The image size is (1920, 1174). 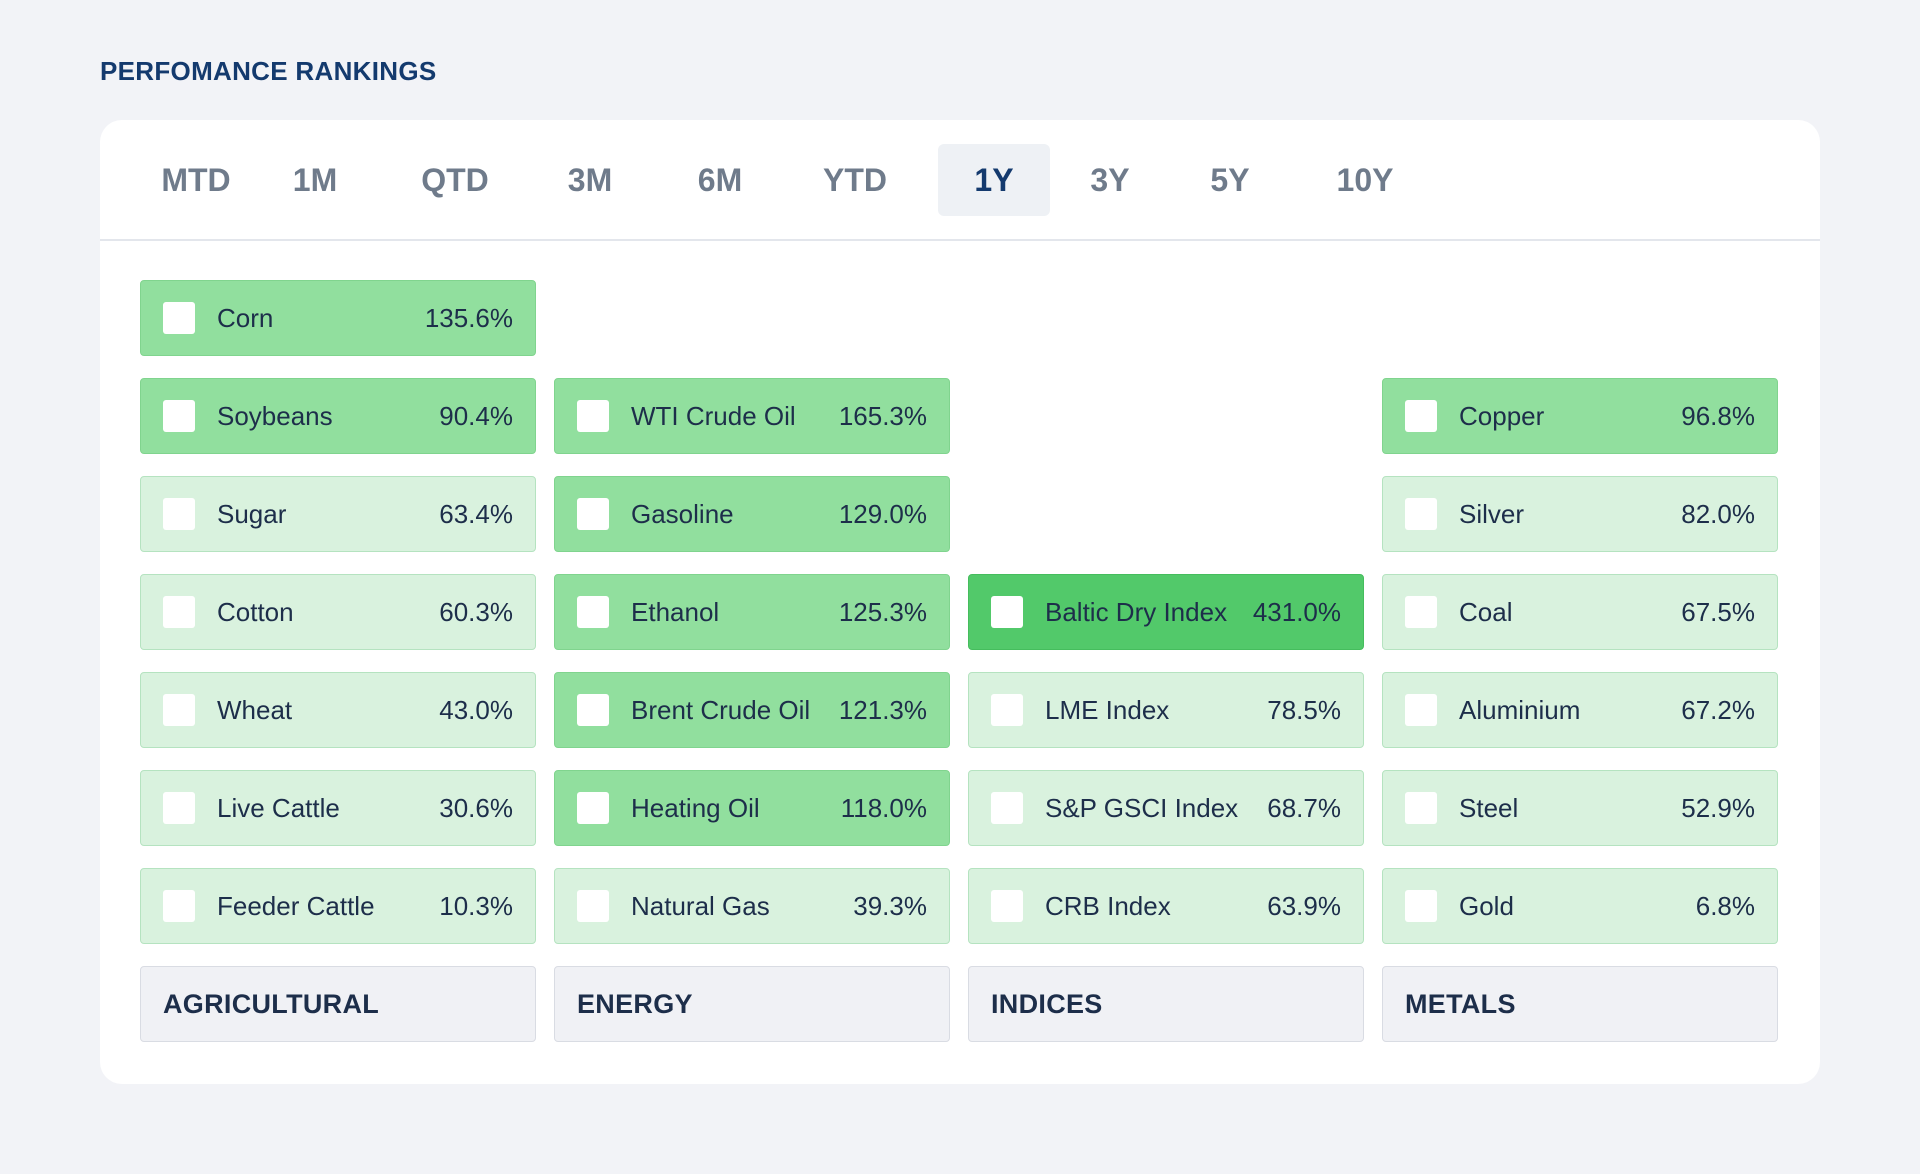 I want to click on tile-name: Baltic Dry Index, so click(x=1136, y=611).